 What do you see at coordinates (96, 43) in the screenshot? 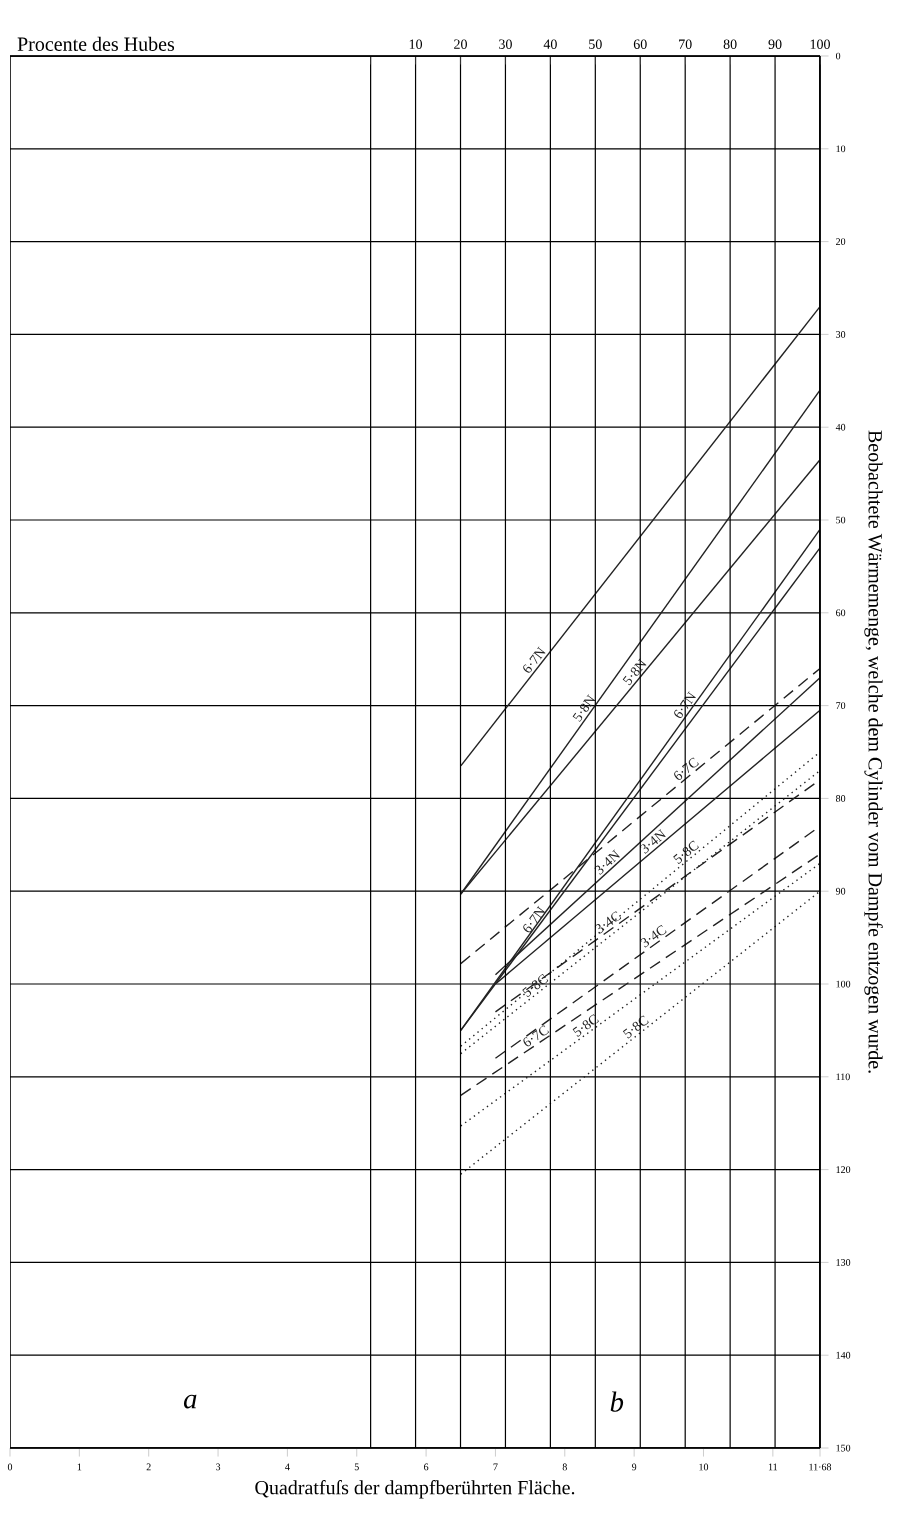
I see `x2-axis-title: Procente des Hubes` at bounding box center [96, 43].